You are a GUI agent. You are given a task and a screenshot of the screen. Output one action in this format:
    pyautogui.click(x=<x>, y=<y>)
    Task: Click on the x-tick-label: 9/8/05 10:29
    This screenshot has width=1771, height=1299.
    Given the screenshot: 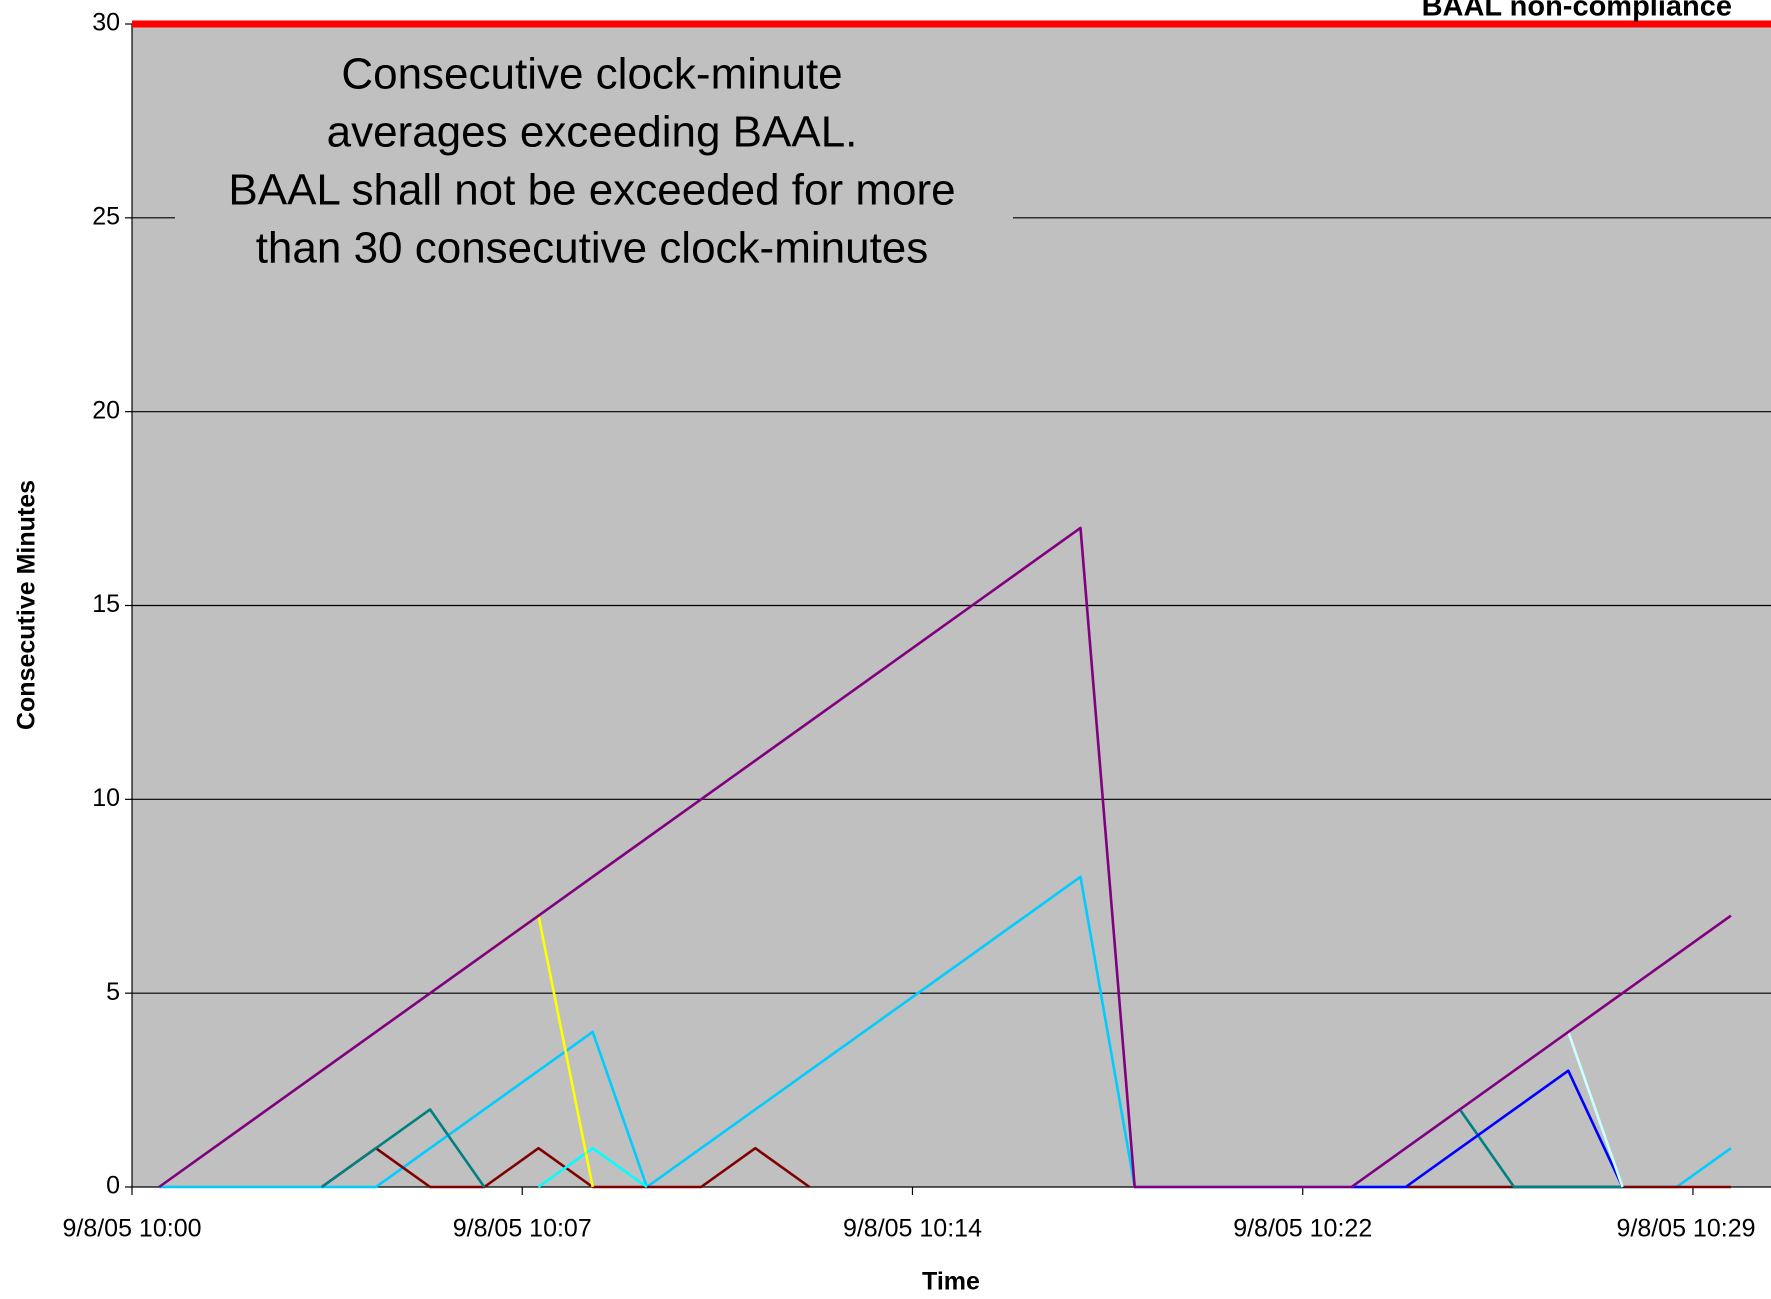 What is the action you would take?
    pyautogui.click(x=1685, y=1229)
    